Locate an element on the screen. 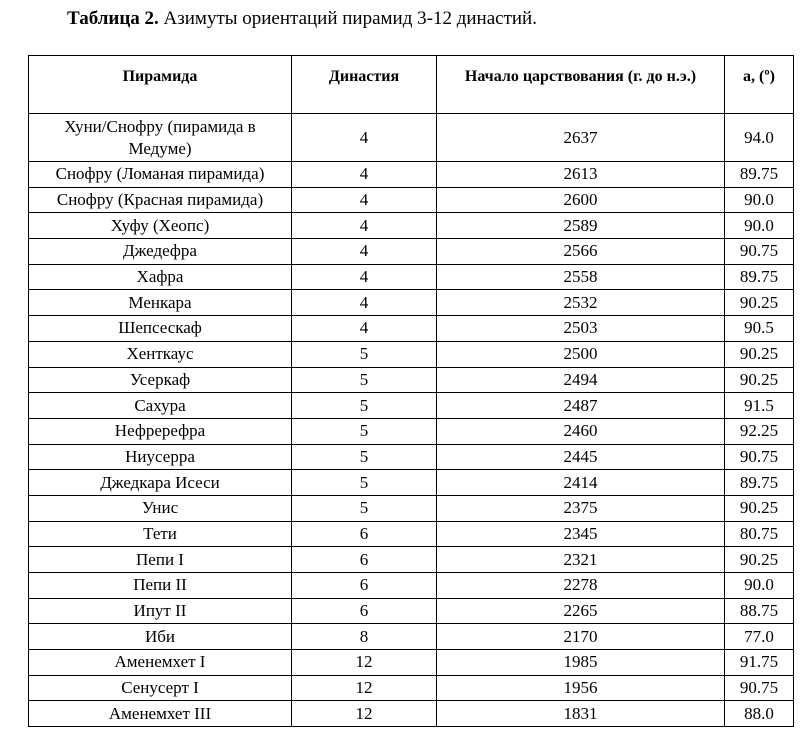 This screenshot has width=801, height=739. table-row: Шепсескаф 4 2503 90.5 is located at coordinates (411, 328).